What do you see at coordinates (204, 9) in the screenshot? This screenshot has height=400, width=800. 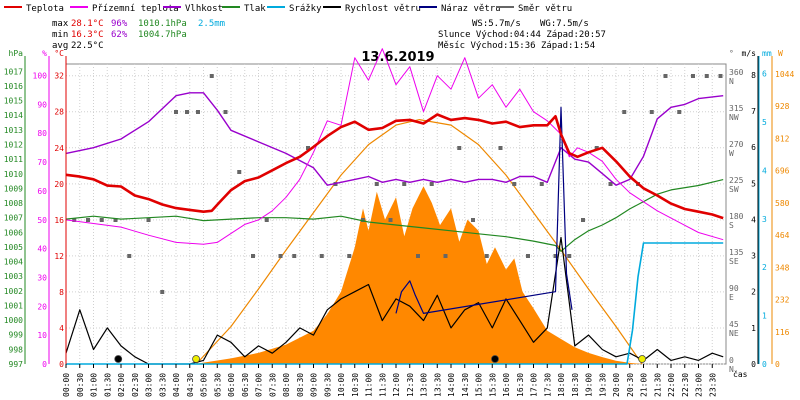 I see `legend-item: Vlhkost` at bounding box center [204, 9].